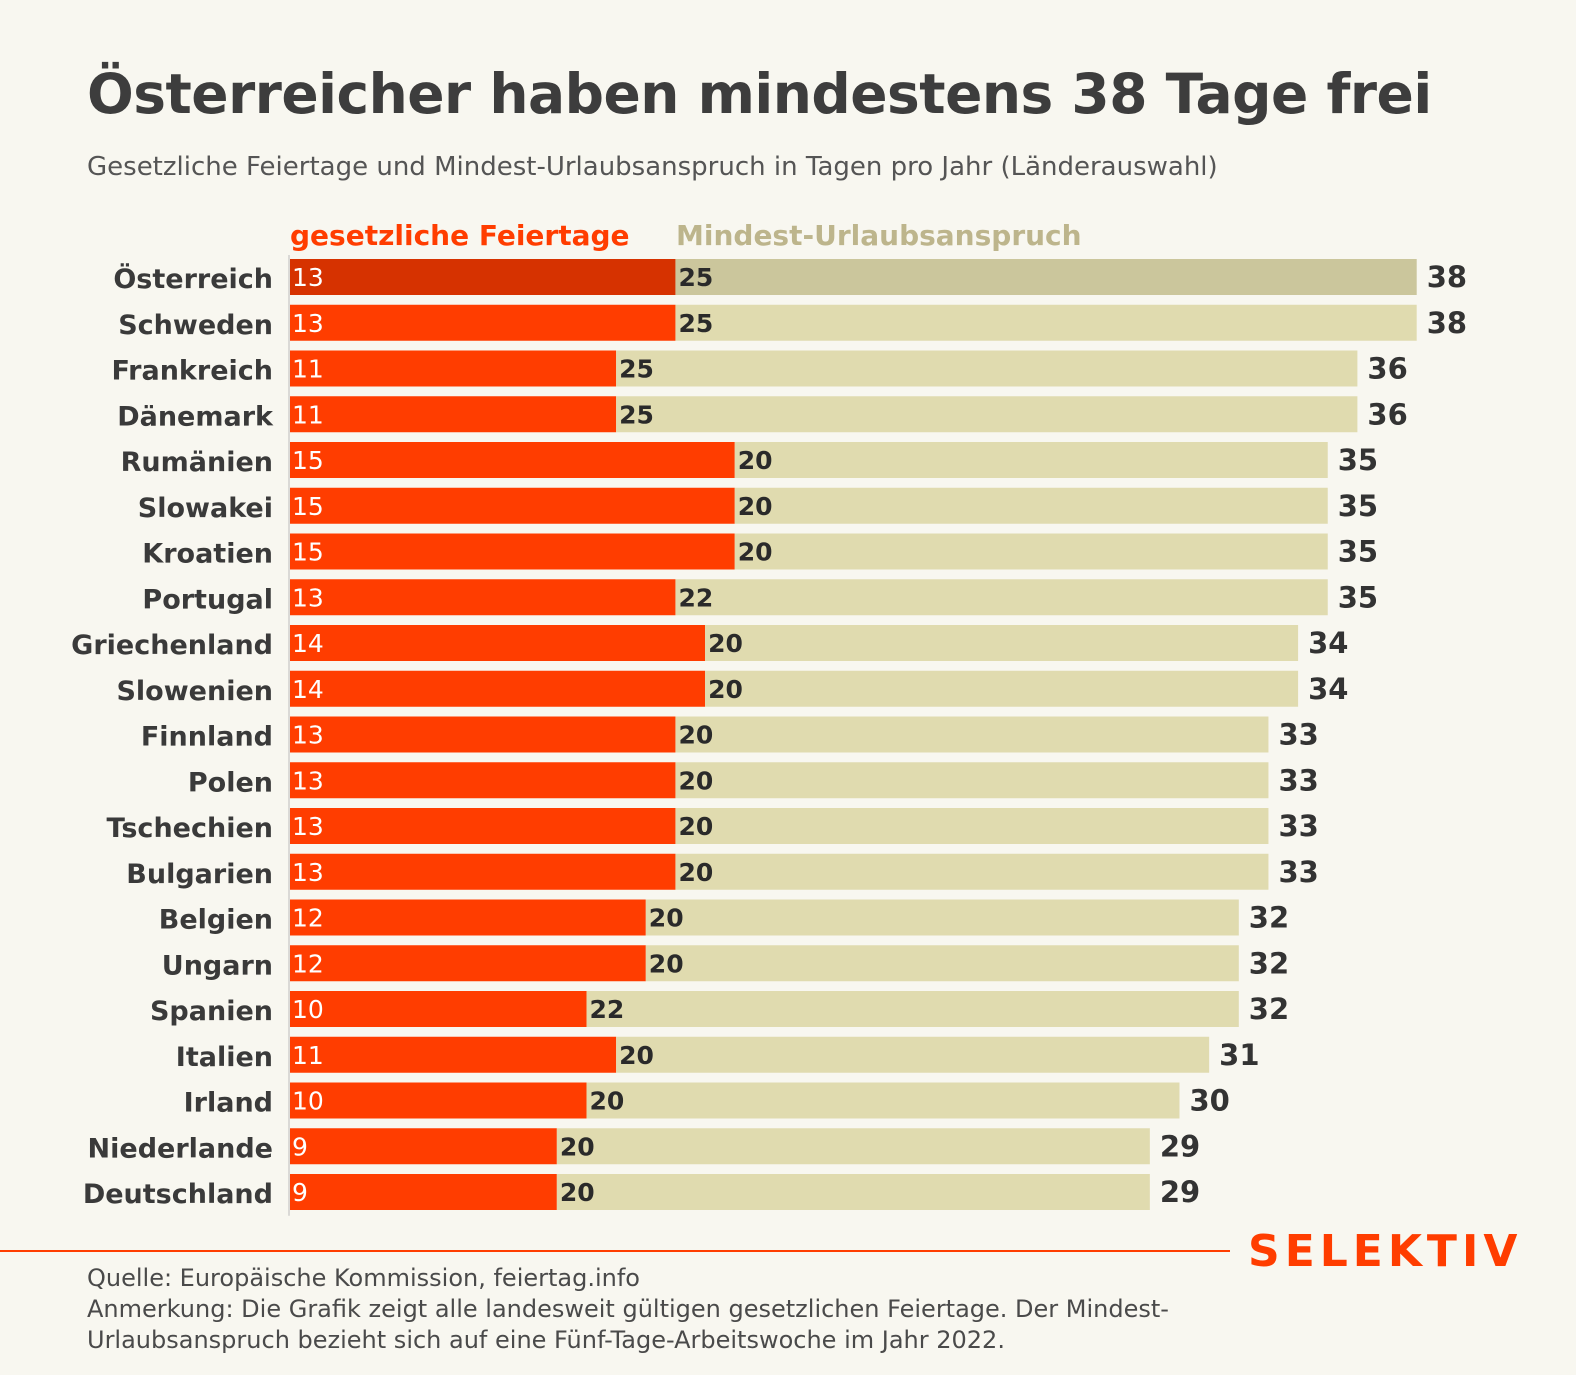  I want to click on legend-holidays: gesetzliche Feiertage, so click(460, 235).